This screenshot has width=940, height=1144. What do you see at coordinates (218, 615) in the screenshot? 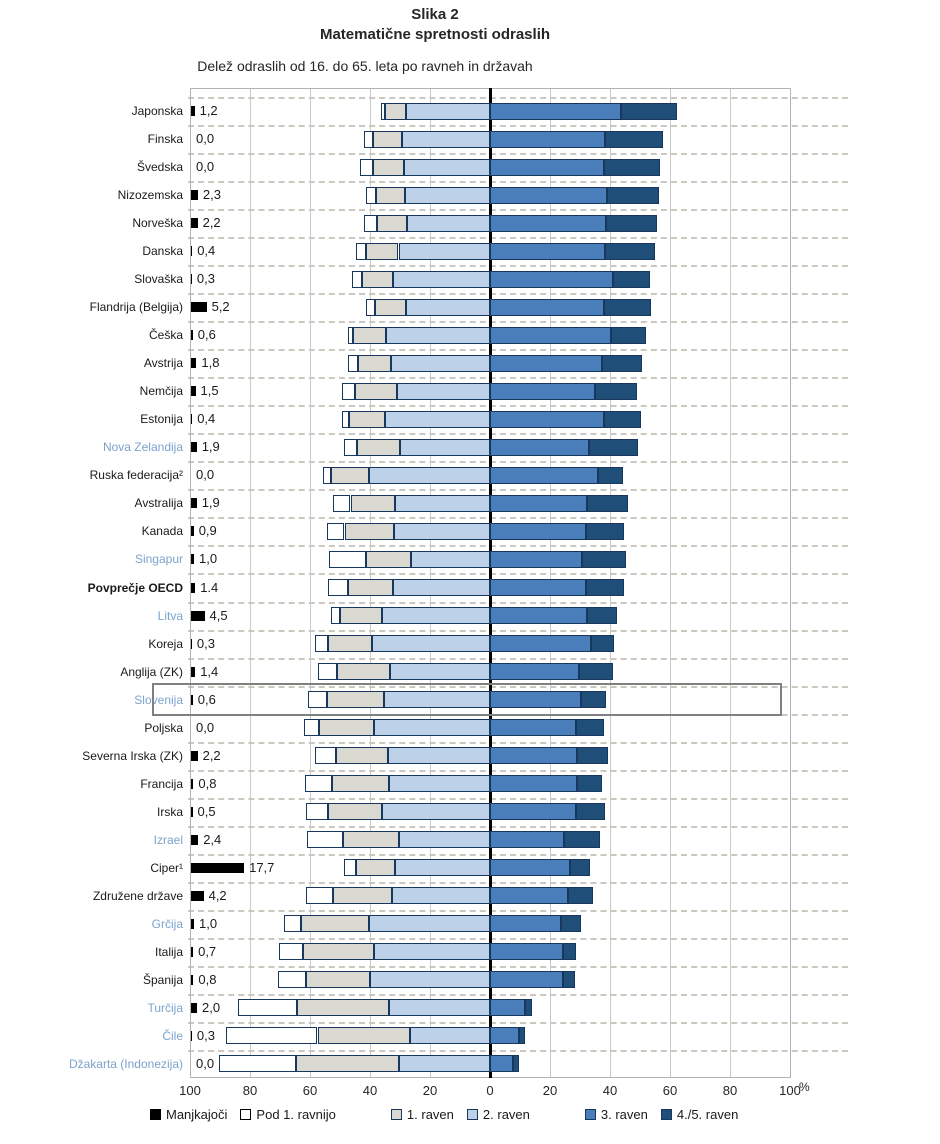
I see `missing-value: 4,5` at bounding box center [218, 615].